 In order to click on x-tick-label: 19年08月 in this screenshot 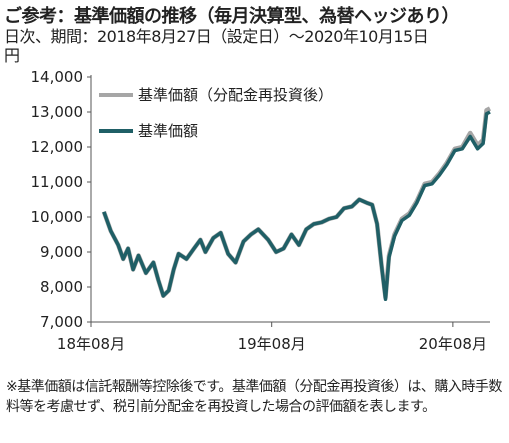, I will do `click(272, 344)`.